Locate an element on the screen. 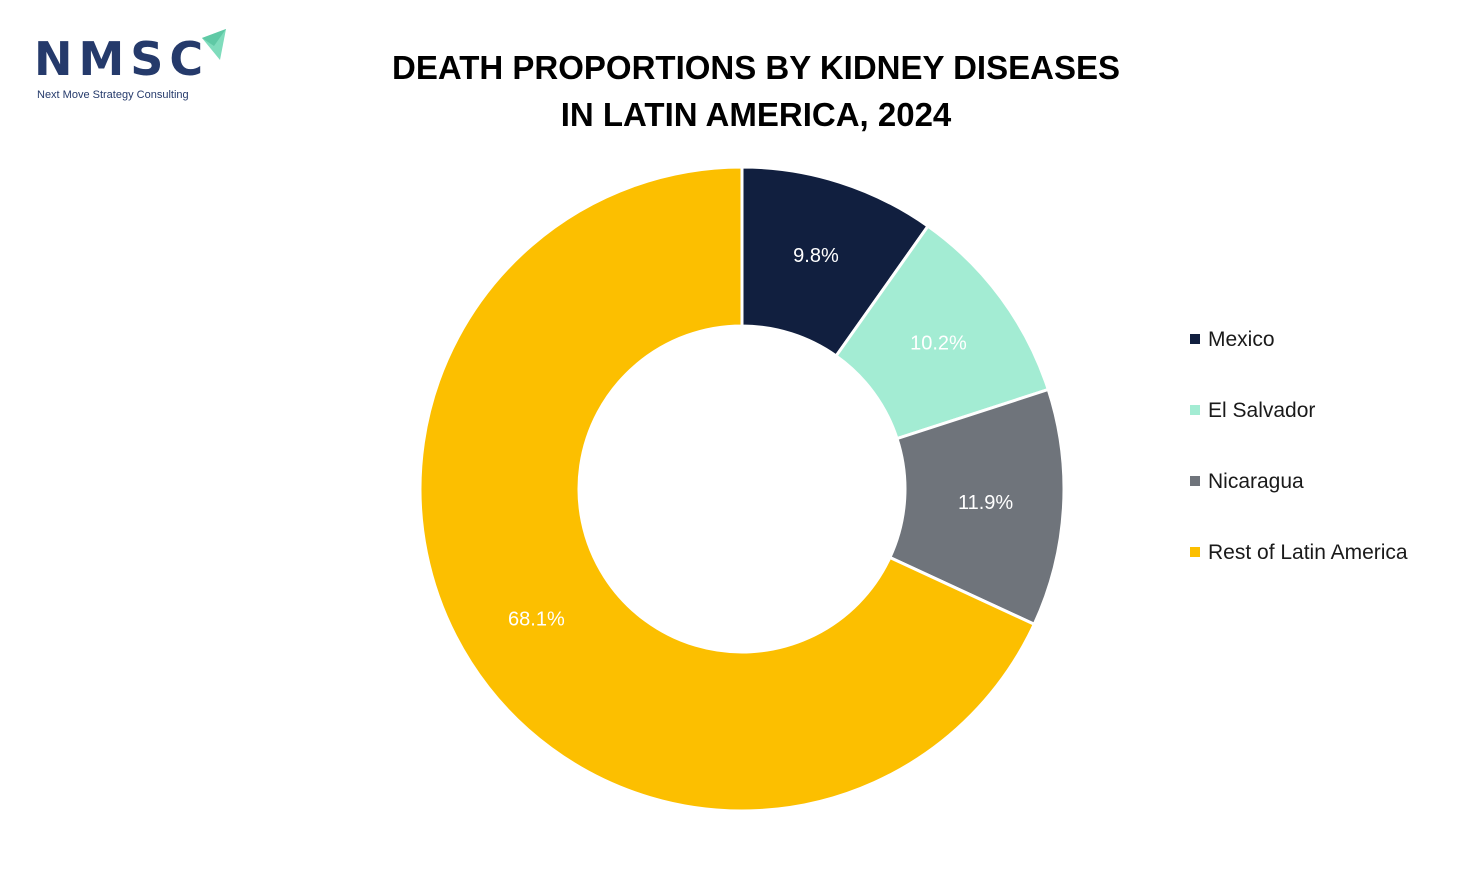 Image resolution: width=1467 pixels, height=889 pixels. paper-plane-icon is located at coordinates (214, 44).